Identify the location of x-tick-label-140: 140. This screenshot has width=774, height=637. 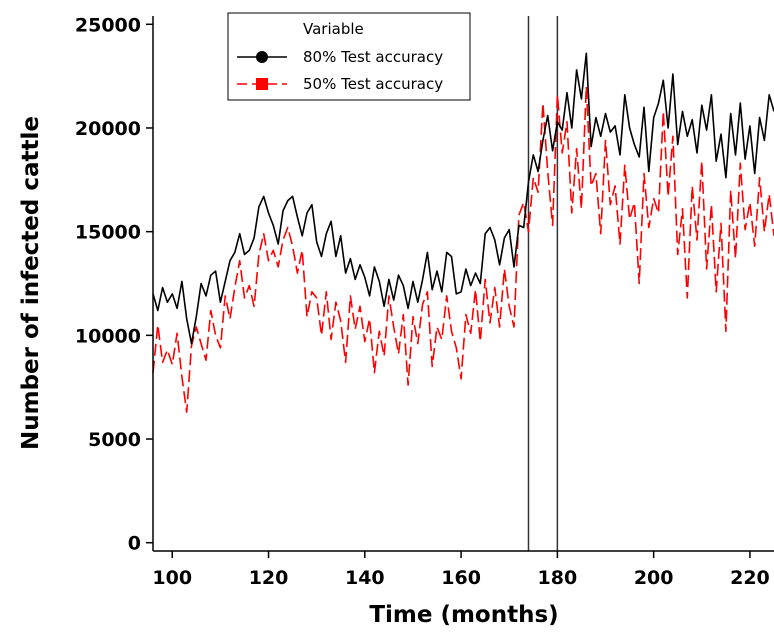
(365, 578).